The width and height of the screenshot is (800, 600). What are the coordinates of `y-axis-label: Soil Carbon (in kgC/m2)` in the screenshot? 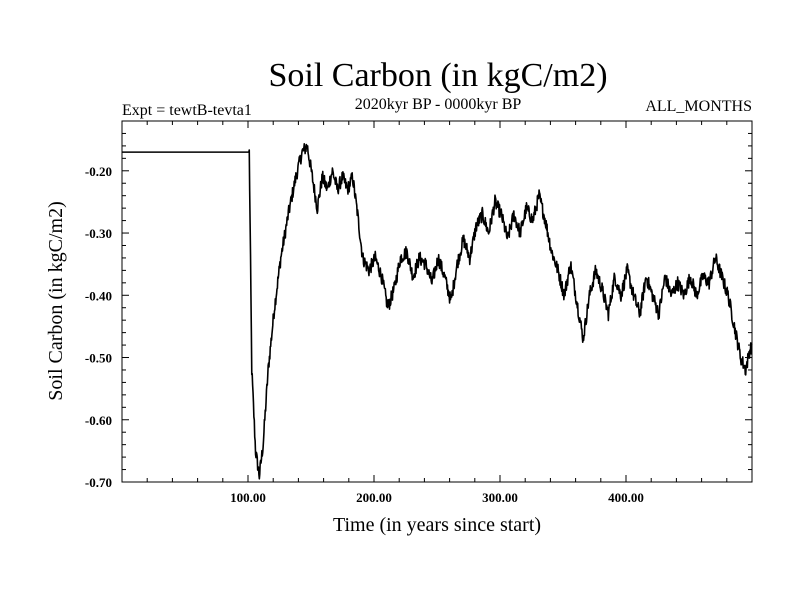 It's located at (56, 300).